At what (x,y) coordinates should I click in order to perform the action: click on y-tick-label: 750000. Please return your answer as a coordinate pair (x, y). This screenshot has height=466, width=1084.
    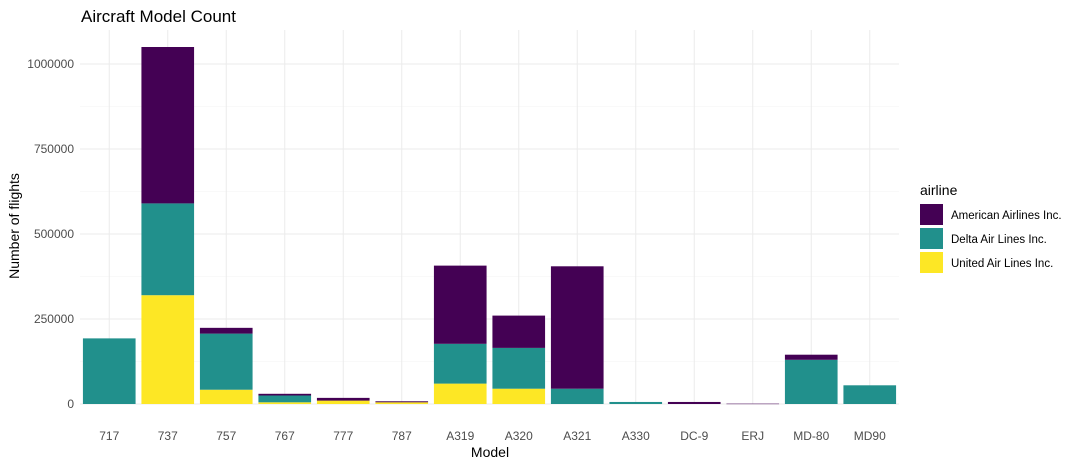
    Looking at the image, I should click on (54, 149).